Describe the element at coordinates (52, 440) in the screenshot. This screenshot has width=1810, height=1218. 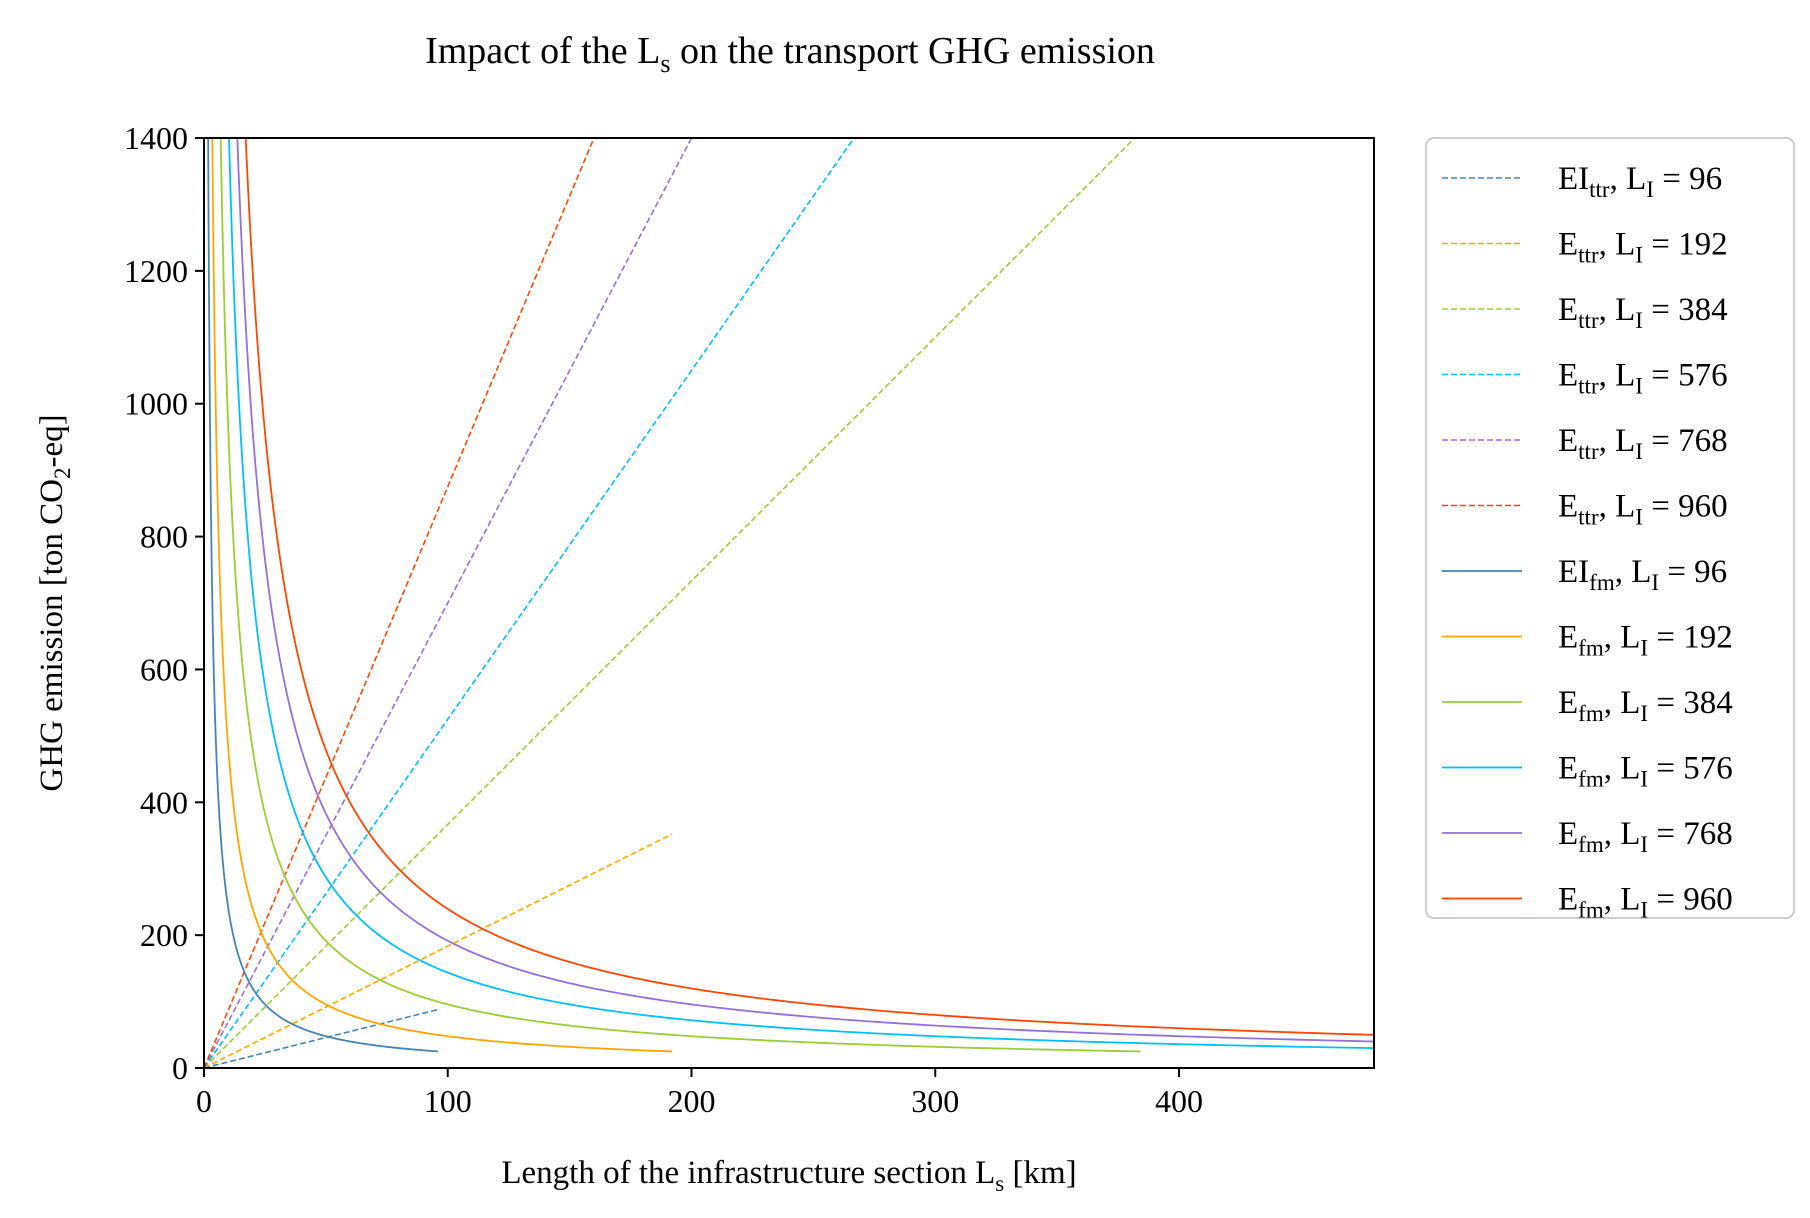
I see `y-axis-label-rest: -eq]` at that location.